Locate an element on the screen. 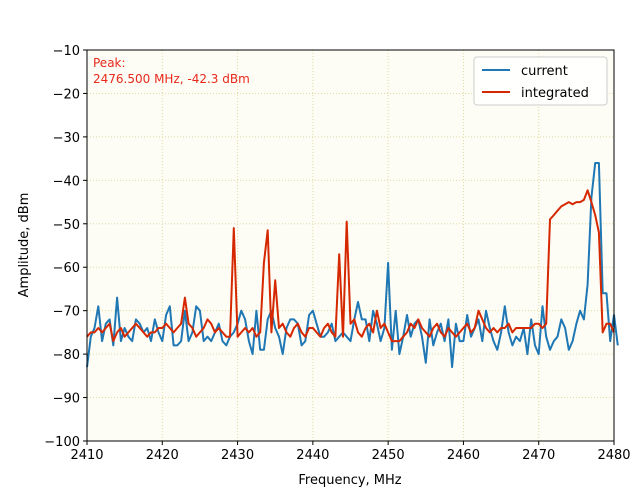 The width and height of the screenshot is (640, 499). x-tick-label: 2410 is located at coordinates (86, 455).